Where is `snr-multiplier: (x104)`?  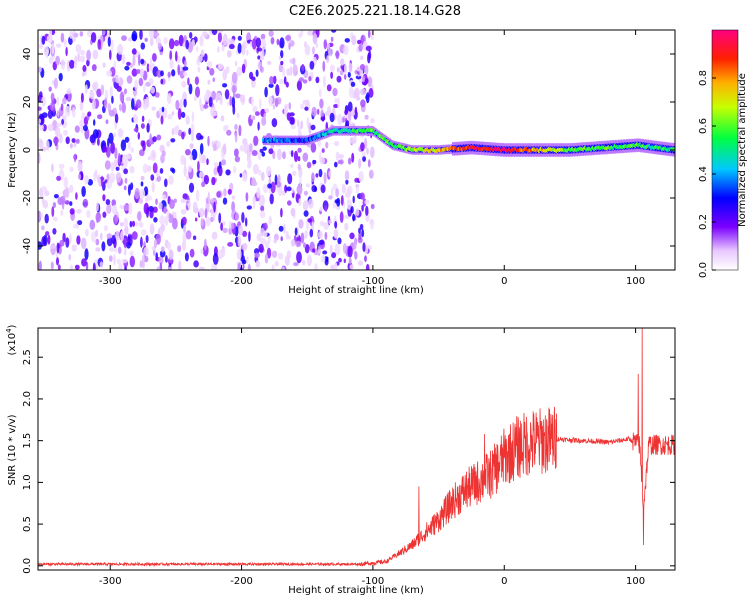
snr-multiplier: (x104) is located at coordinates (11, 339).